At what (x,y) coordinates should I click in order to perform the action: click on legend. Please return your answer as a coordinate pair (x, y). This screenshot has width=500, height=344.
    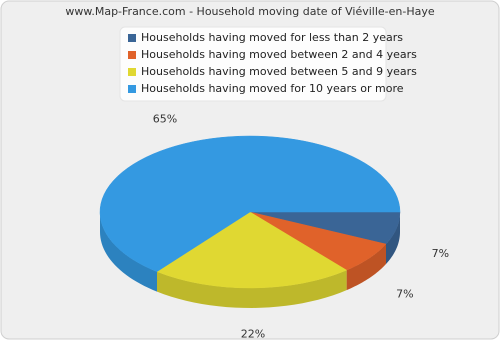
    Looking at the image, I should click on (253, 64).